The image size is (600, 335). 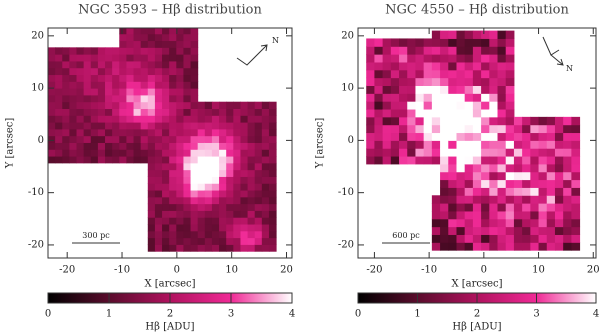 I want to click on colorbar-tick-label: 0, so click(x=48, y=314).